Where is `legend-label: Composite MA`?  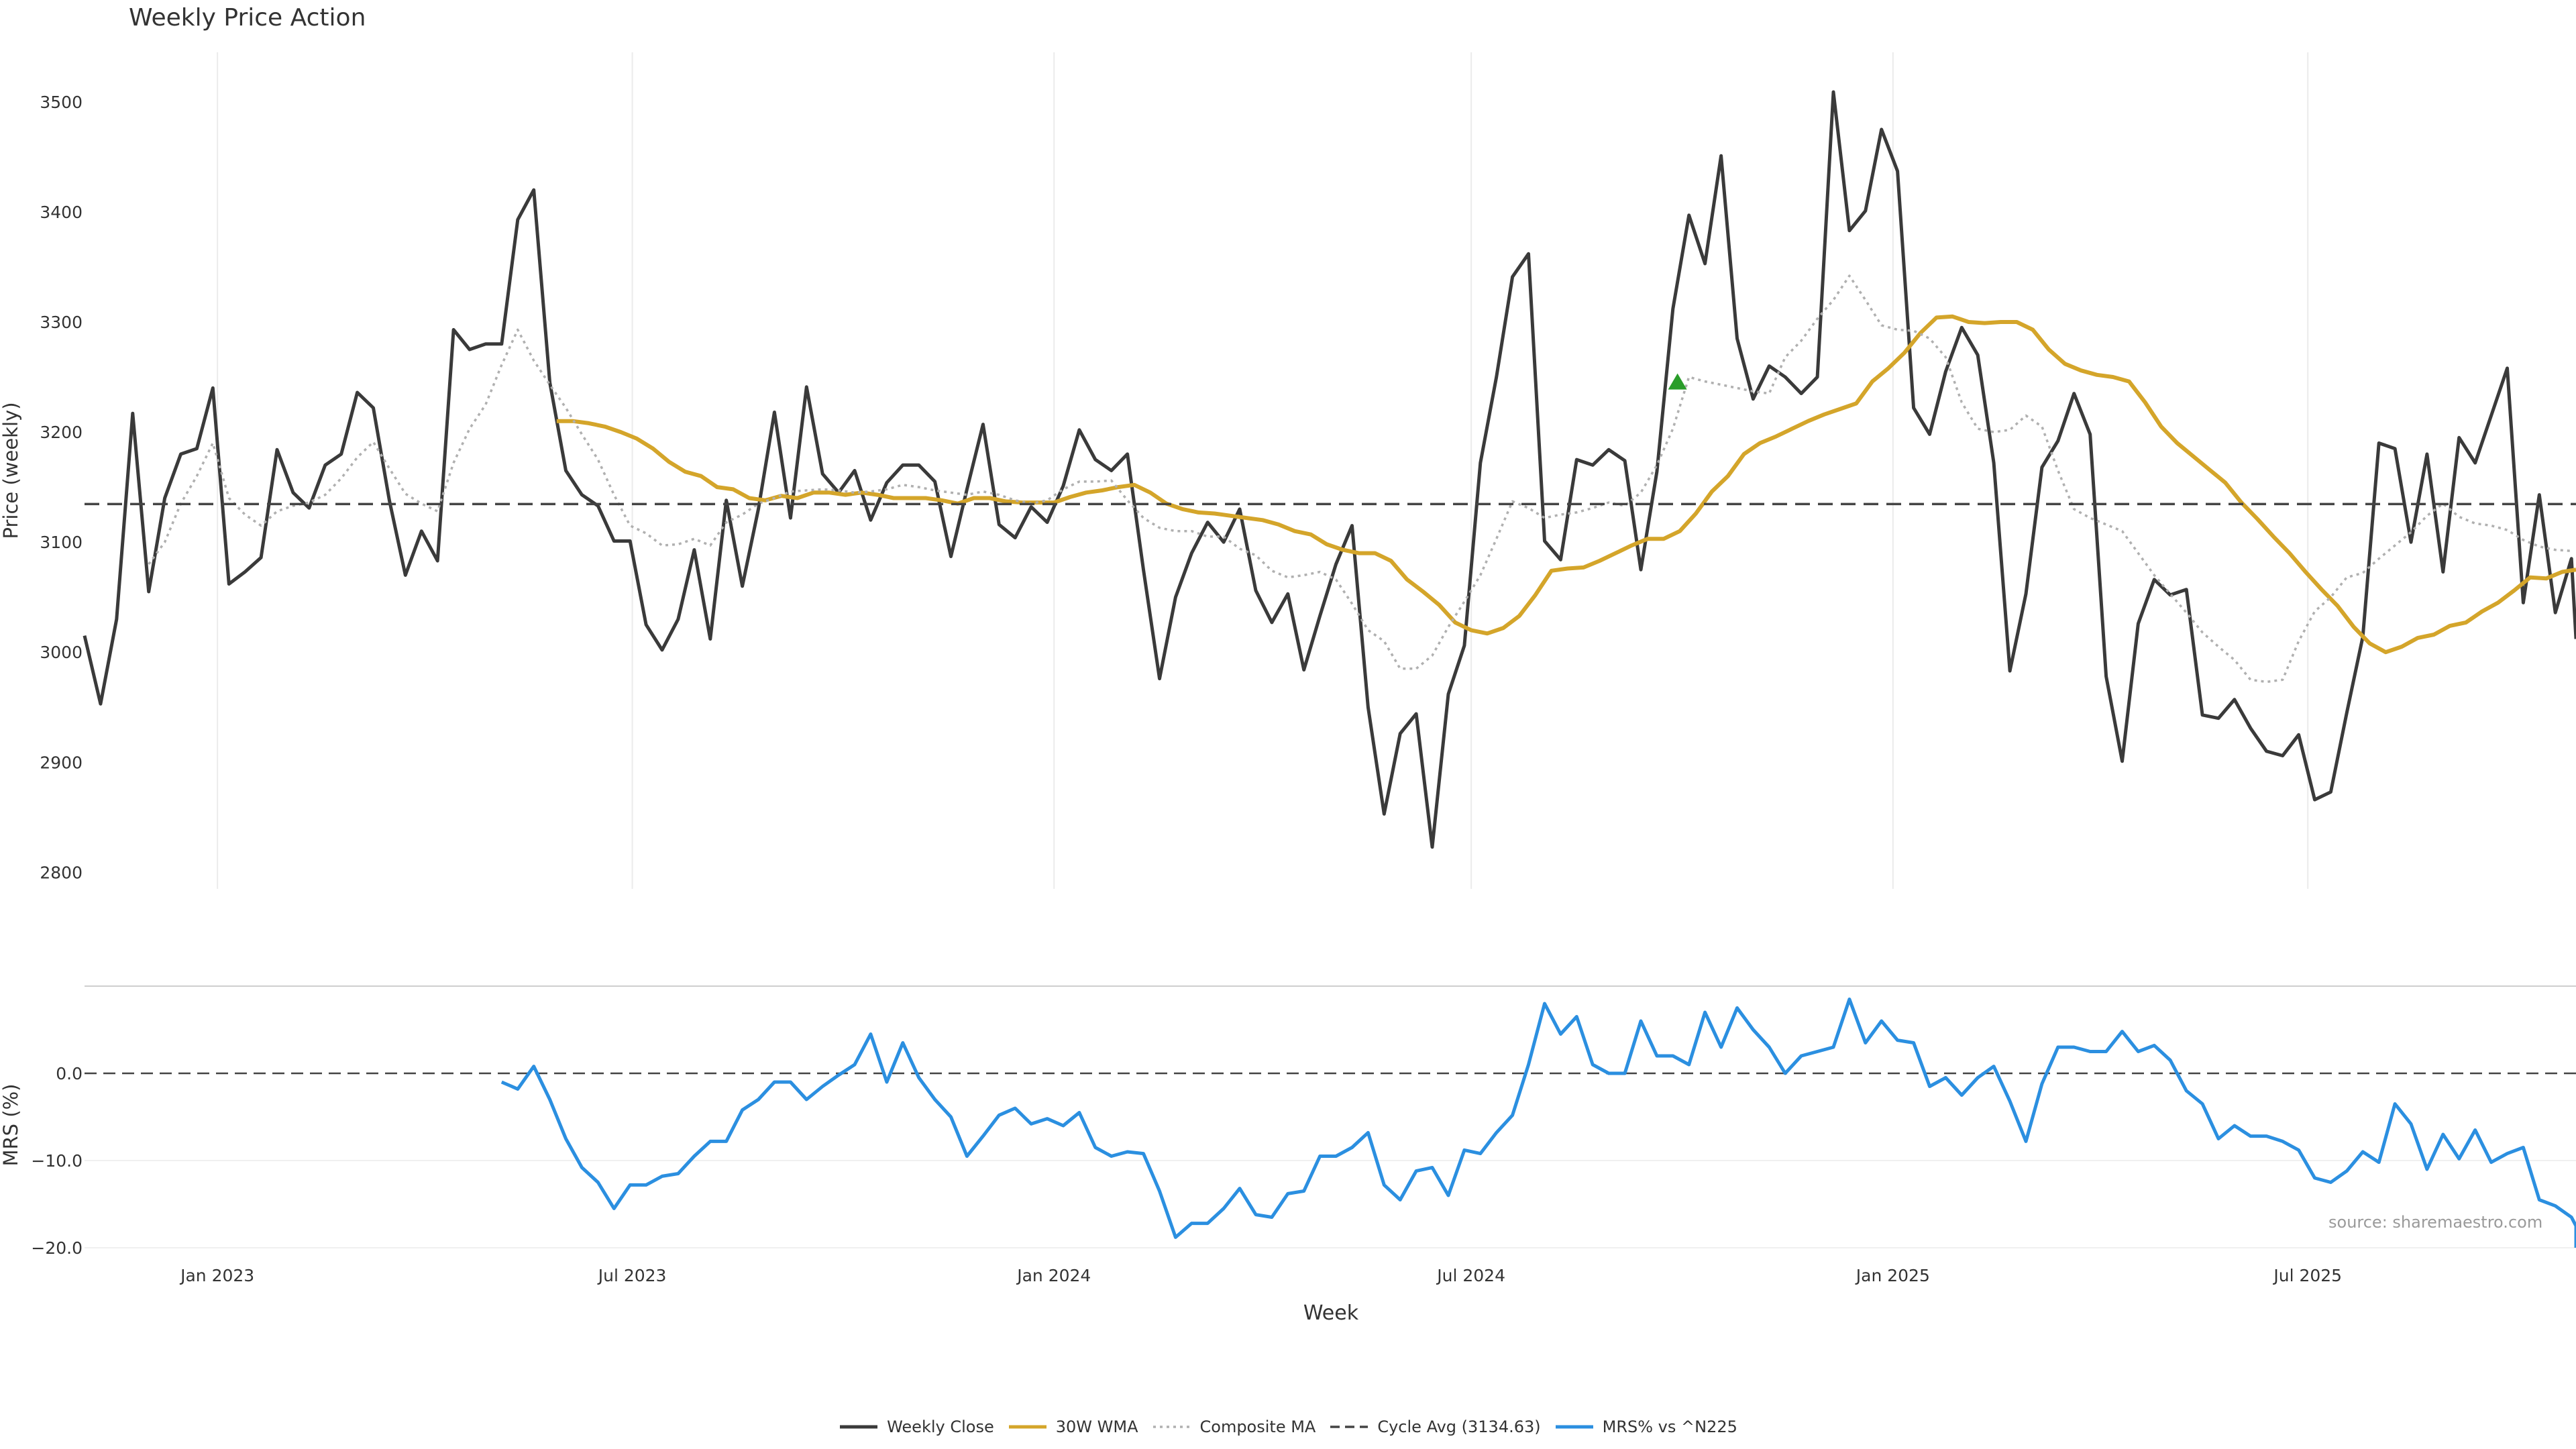 legend-label: Composite MA is located at coordinates (1257, 1426).